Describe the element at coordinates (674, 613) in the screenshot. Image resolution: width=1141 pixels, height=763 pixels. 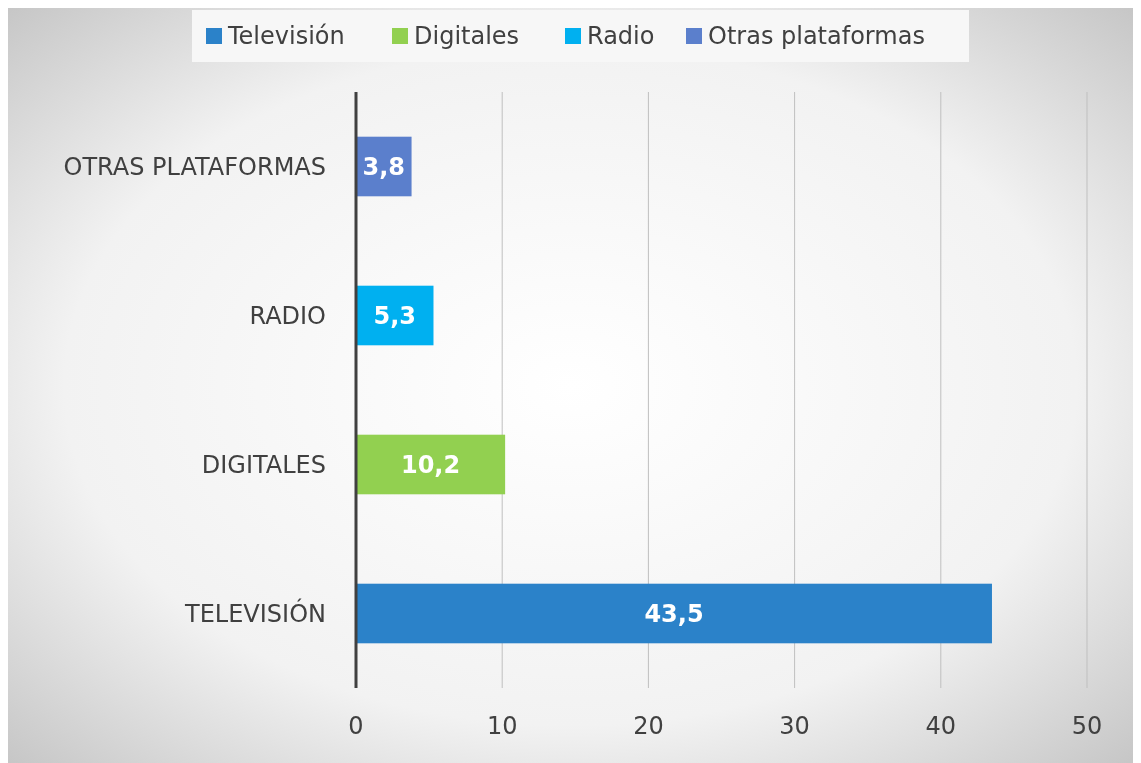
I see `data-label: 43,5` at that location.